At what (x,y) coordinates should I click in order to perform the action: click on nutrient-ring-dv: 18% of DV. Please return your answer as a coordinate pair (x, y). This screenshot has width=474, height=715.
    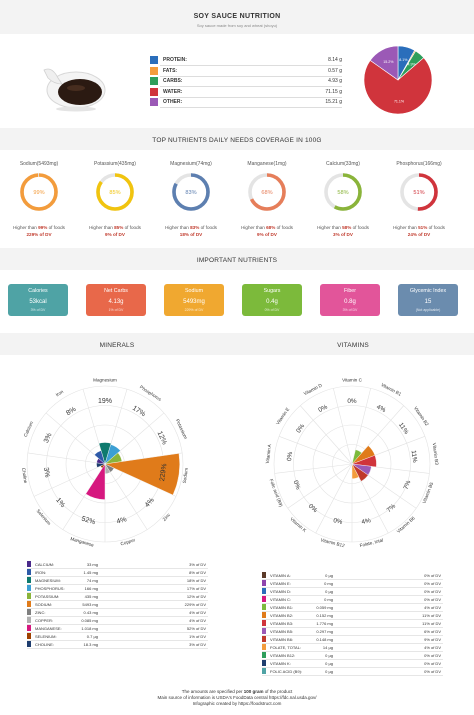
    Looking at the image, I should click on (191, 234).